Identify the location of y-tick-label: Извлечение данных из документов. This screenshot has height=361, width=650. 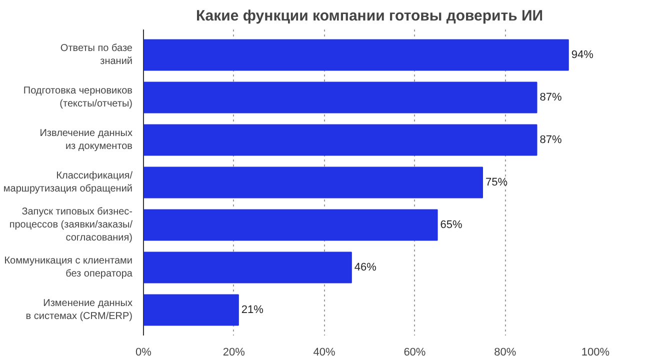
(86, 140).